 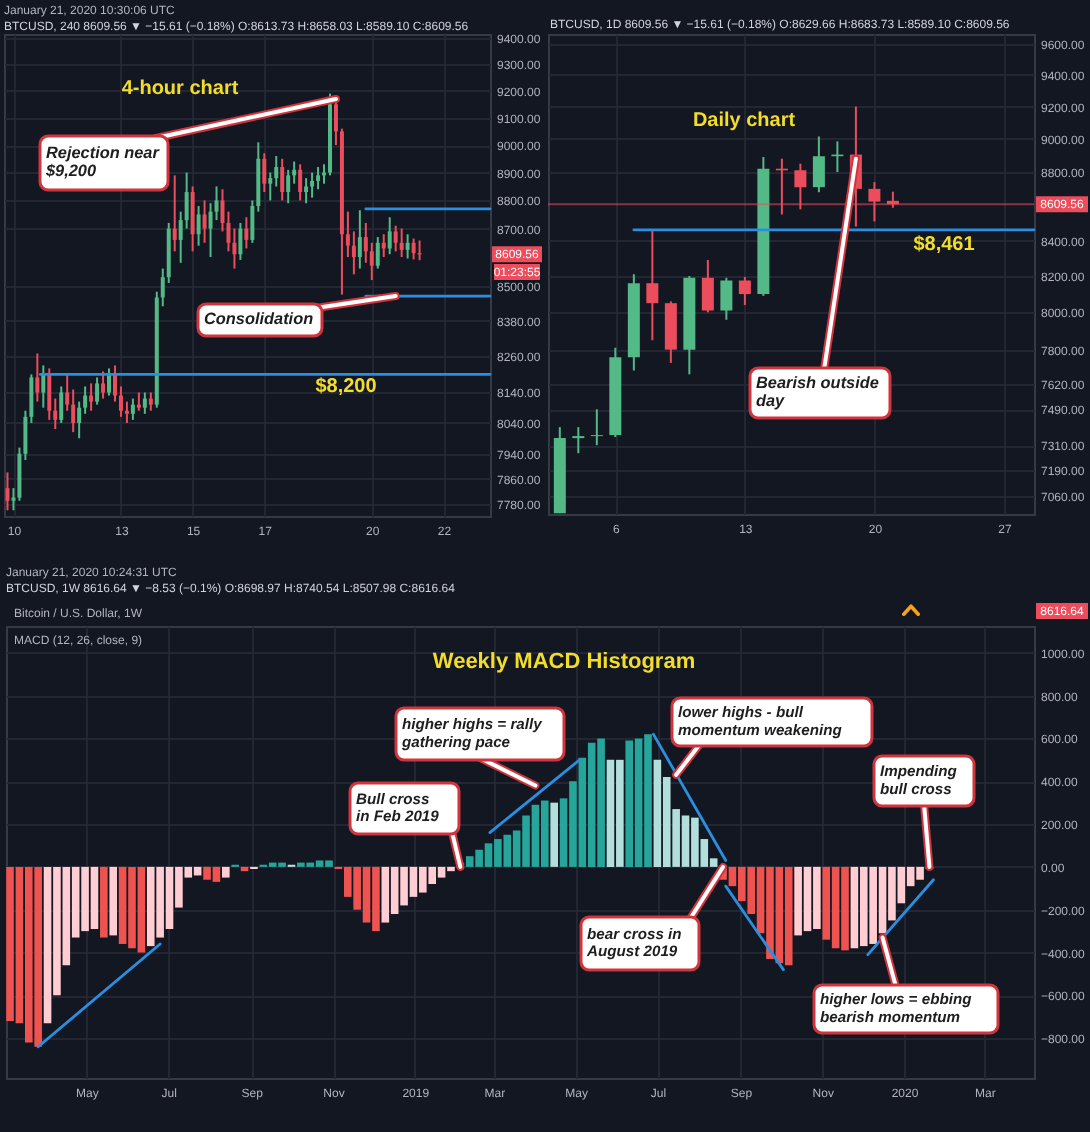 I want to click on annotation: Rejection near $9,200, so click(x=102, y=162).